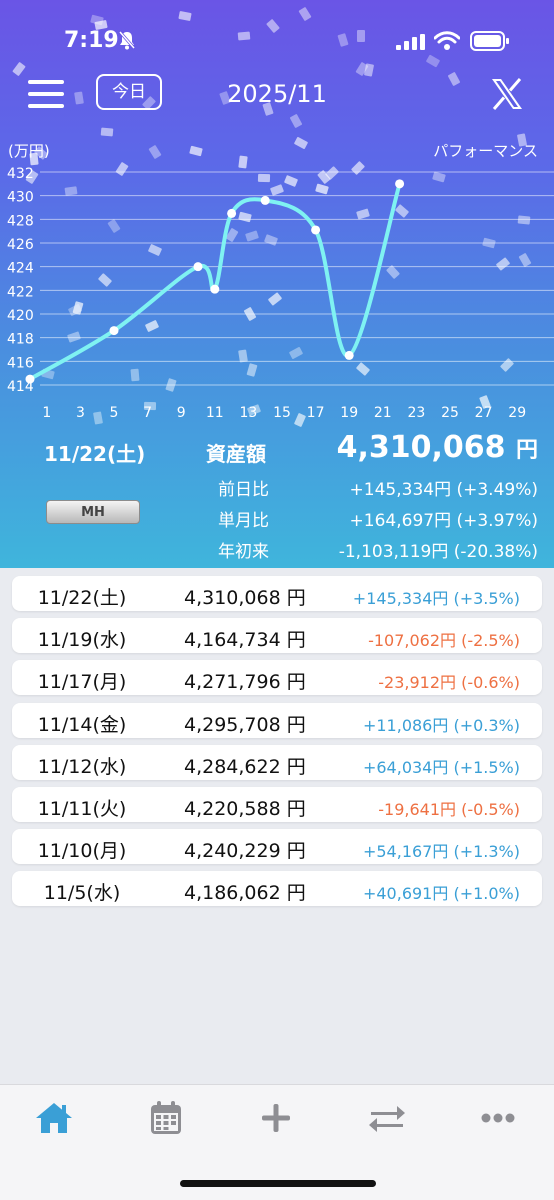 Image resolution: width=554 pixels, height=1200 pixels. I want to click on row-change: +40,691円 (+1.0%), so click(441, 894).